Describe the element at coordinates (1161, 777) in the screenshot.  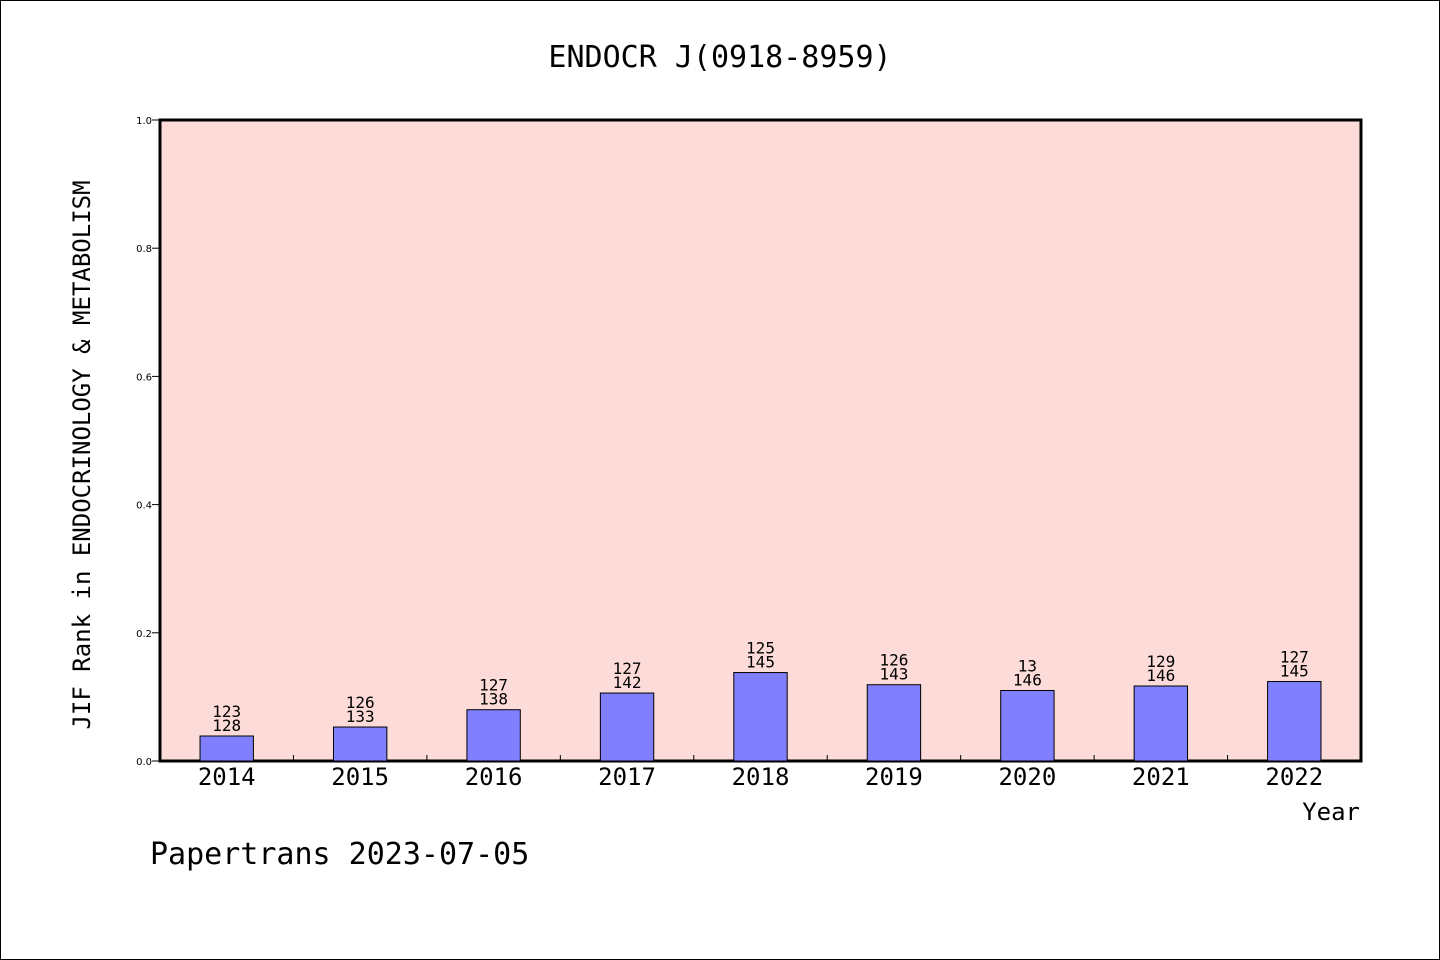
I see `x-tick-label-2021: 2021` at that location.